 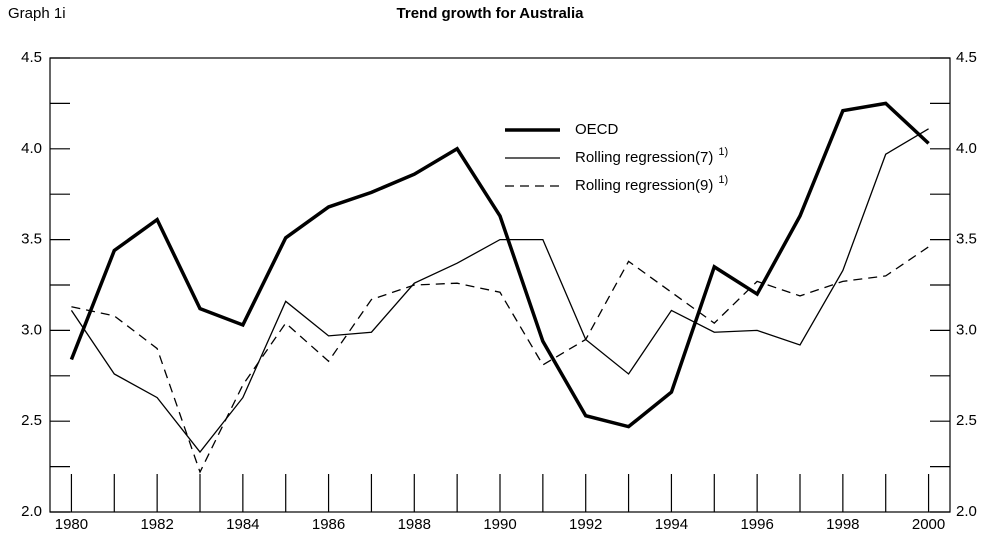 What do you see at coordinates (156, 524) in the screenshot?
I see `x-tick-label: 1982` at bounding box center [156, 524].